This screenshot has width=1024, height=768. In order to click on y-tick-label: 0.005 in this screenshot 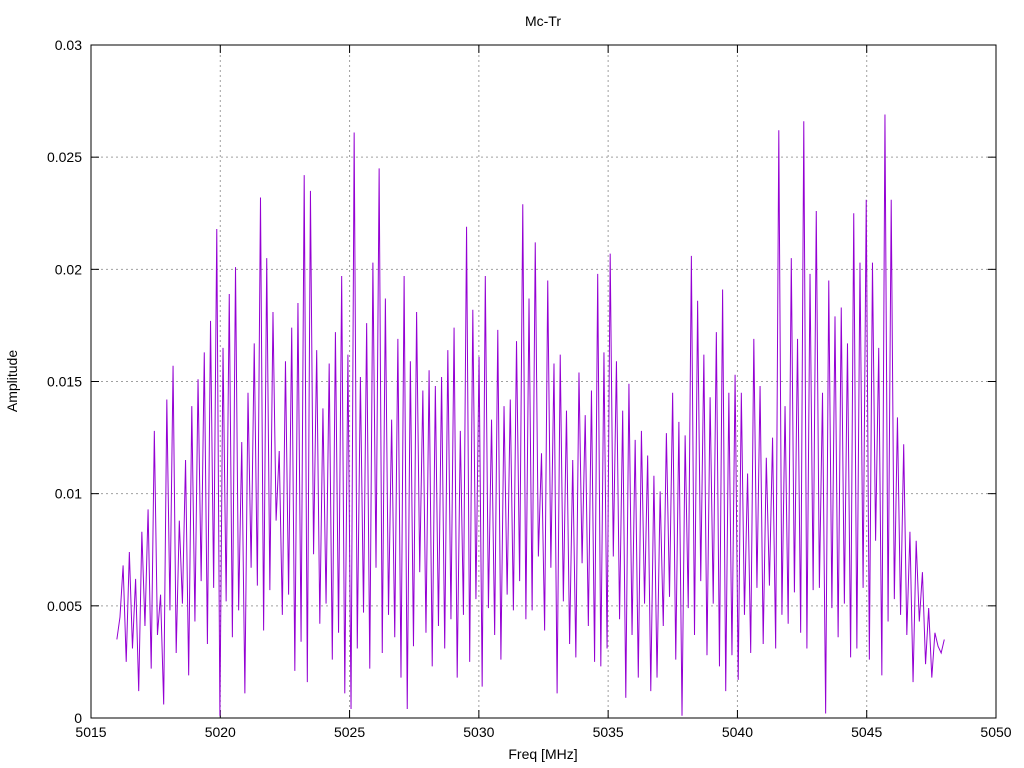, I will do `click(64, 606)`.